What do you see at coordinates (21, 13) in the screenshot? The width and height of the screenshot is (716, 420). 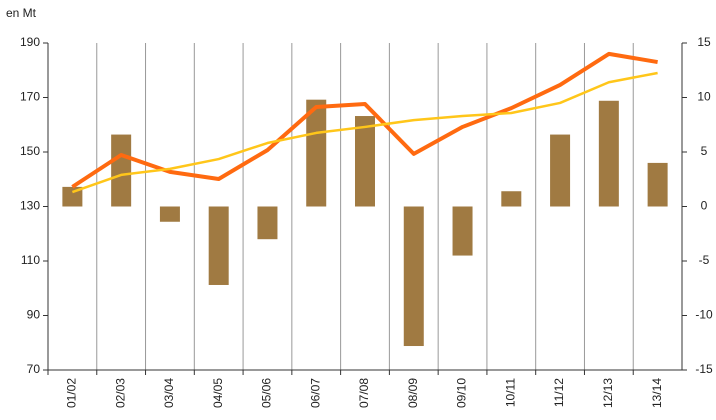 I see `y-axis-label: en Mt` at bounding box center [21, 13].